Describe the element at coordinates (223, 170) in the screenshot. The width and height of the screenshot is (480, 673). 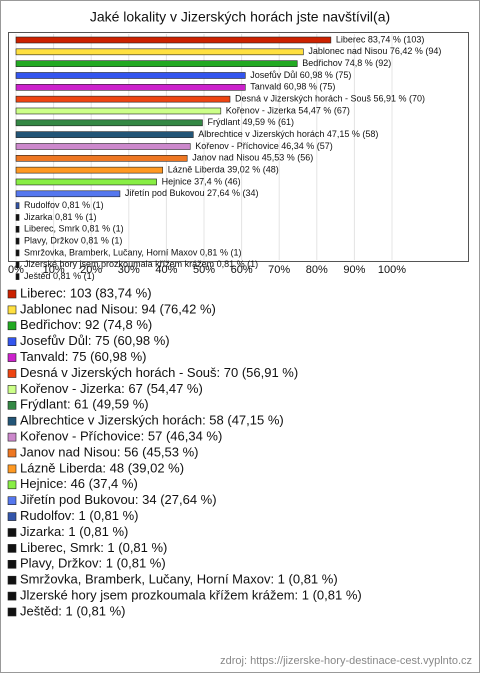
I see `bar-label: Lázně Liberda 39,02 % (48)` at that location.